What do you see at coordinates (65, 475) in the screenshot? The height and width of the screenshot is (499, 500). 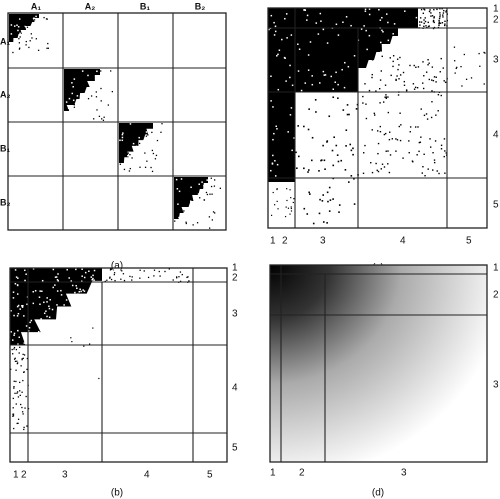 I see `column-label: 3` at bounding box center [65, 475].